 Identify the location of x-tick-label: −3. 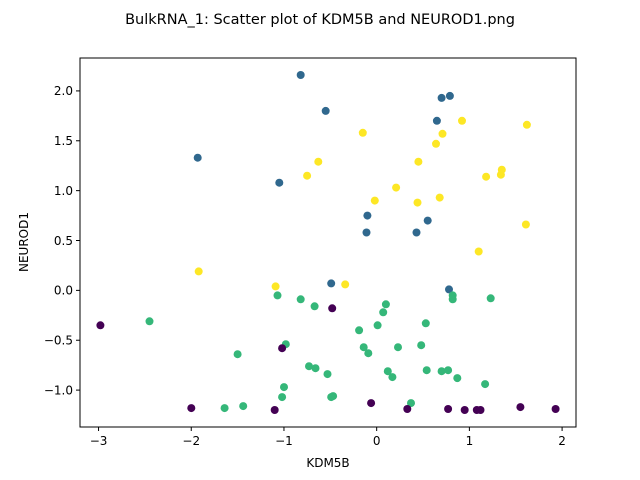
(99, 441).